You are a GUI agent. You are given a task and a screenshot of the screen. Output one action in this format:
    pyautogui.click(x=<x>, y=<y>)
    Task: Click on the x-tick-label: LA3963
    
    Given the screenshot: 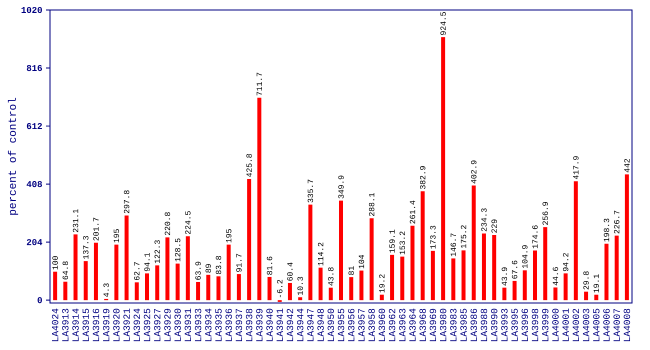 What is the action you would take?
    pyautogui.click(x=402, y=325)
    